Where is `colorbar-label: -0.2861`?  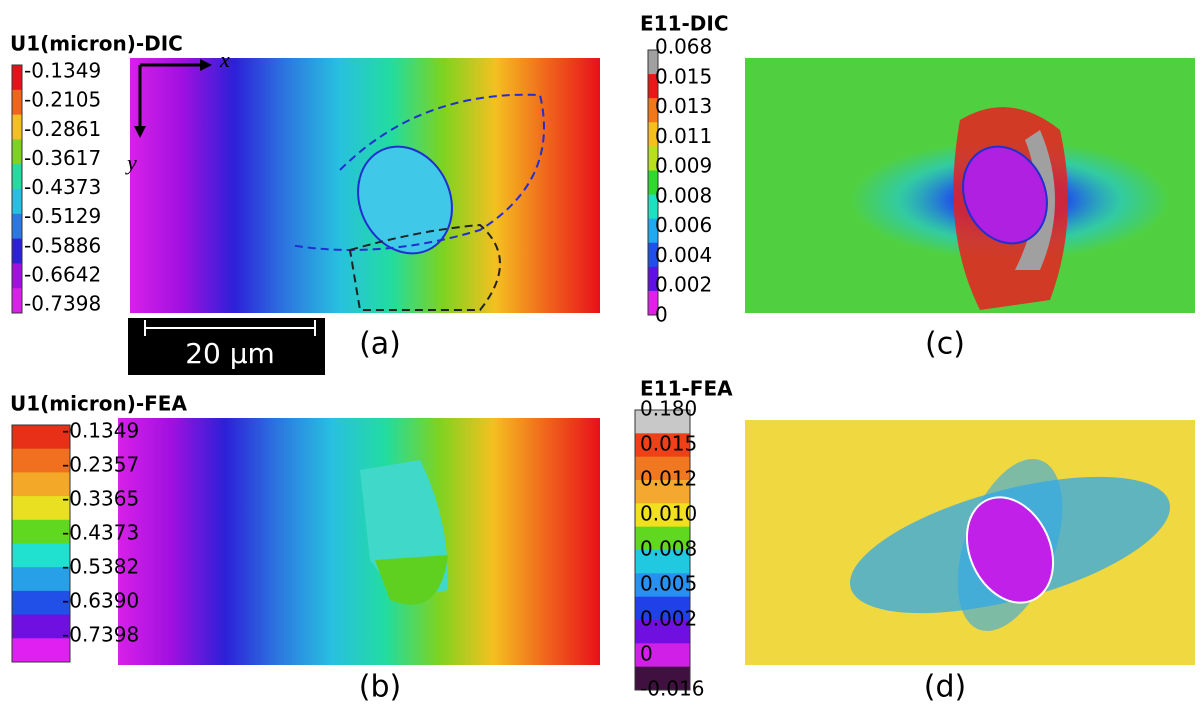 colorbar-label: -0.2861 is located at coordinates (62, 129).